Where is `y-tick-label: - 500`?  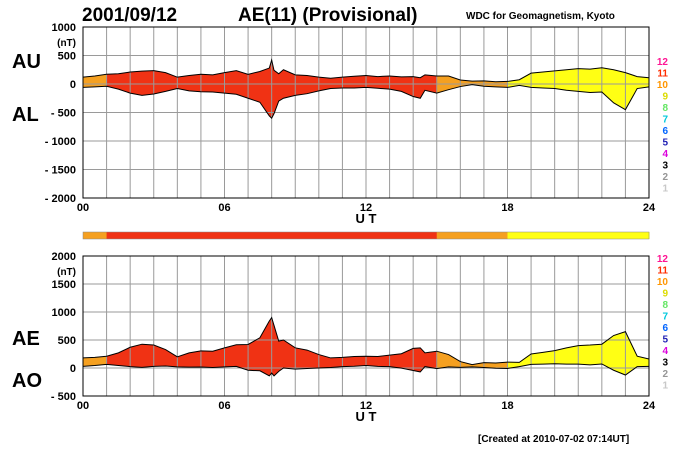
y-tick-label: - 500 is located at coordinates (63, 397).